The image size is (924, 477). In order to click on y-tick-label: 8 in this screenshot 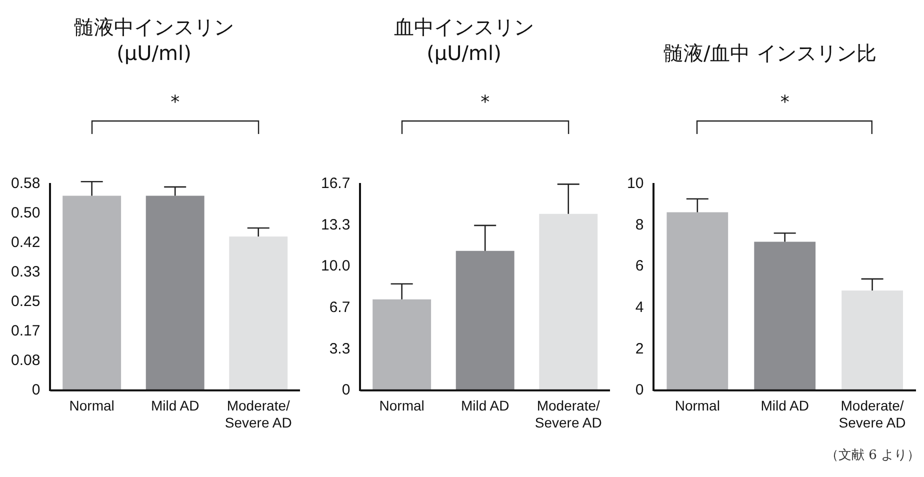, I will do `click(639, 225)`.